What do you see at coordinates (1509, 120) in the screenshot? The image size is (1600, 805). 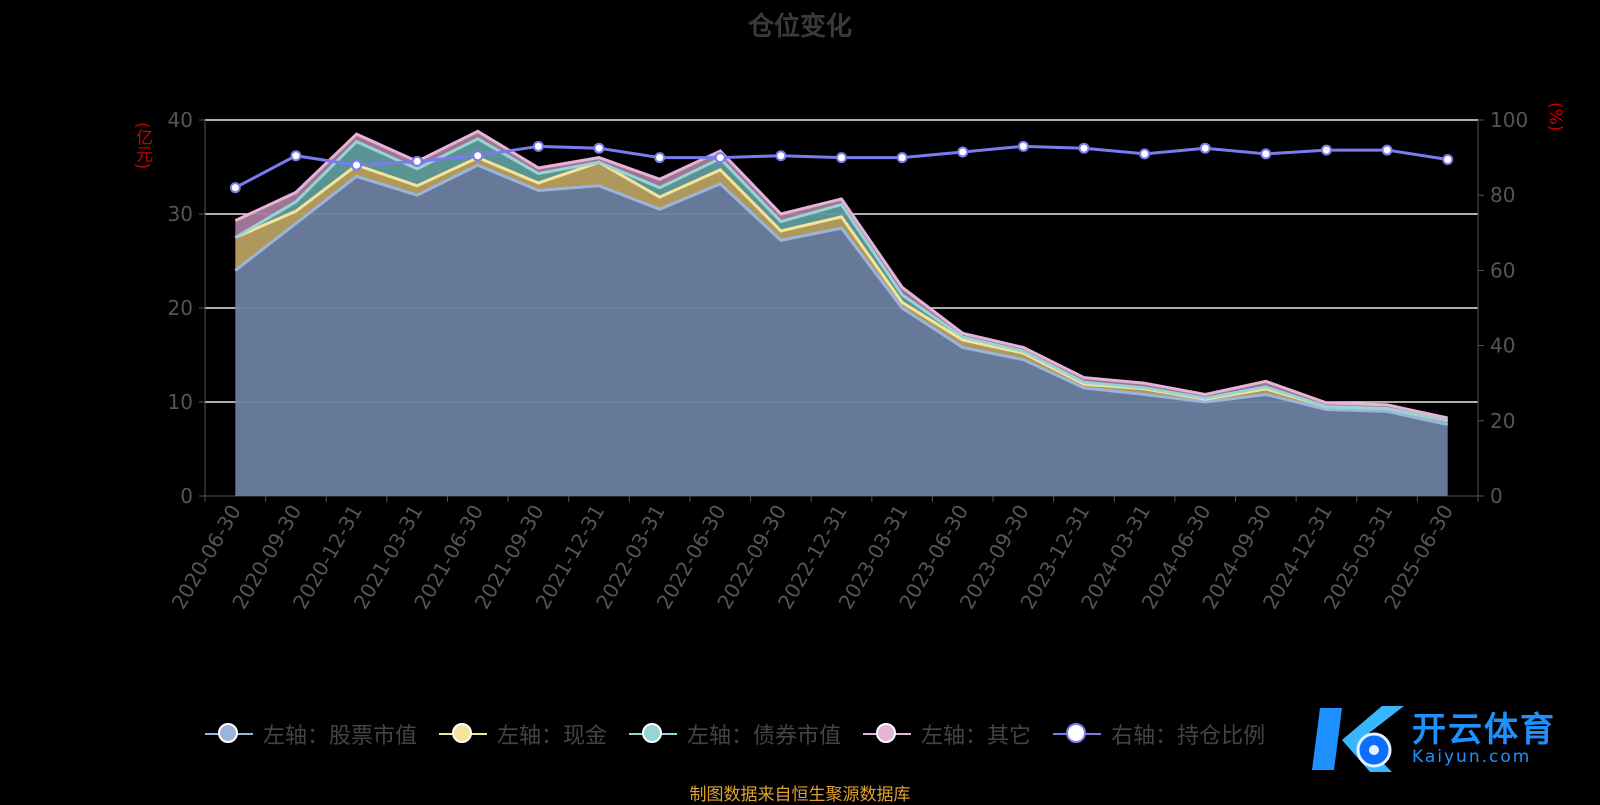 I see `right-tick-label: 100` at bounding box center [1509, 120].